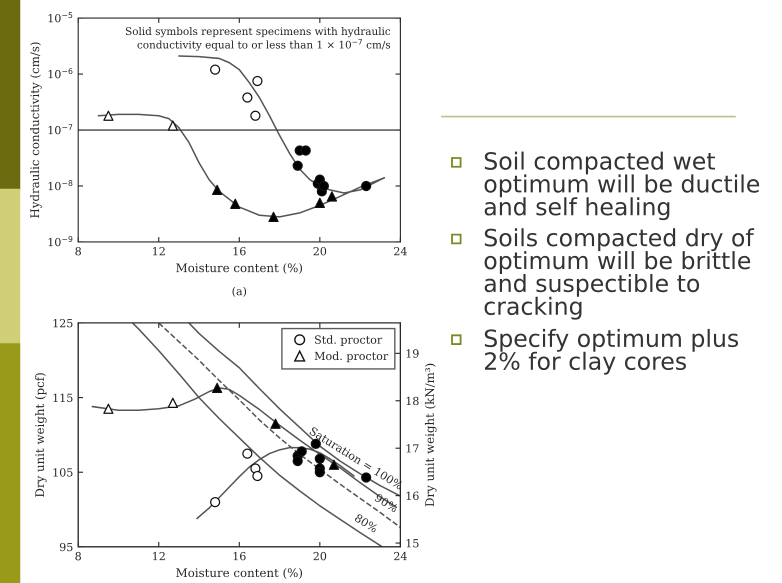  Describe the element at coordinates (239, 291) in the screenshot. I see `text: (a)` at that location.